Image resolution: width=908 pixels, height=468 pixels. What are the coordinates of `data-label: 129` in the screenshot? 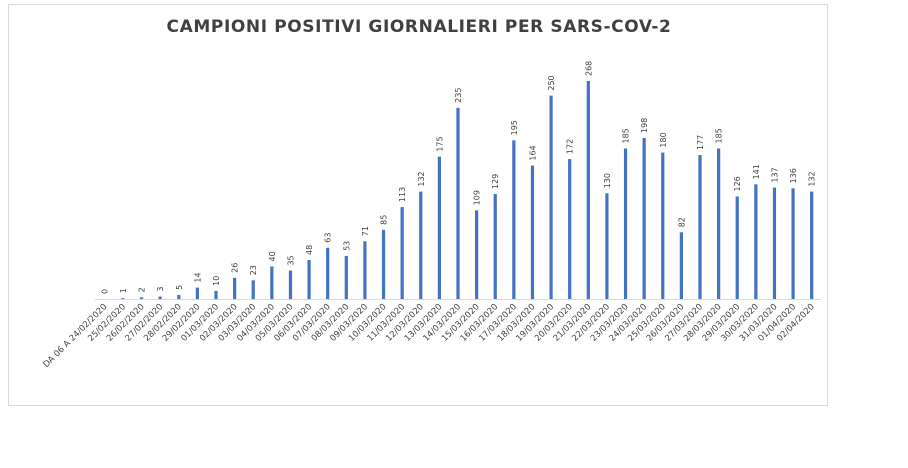 It's located at (495, 181).